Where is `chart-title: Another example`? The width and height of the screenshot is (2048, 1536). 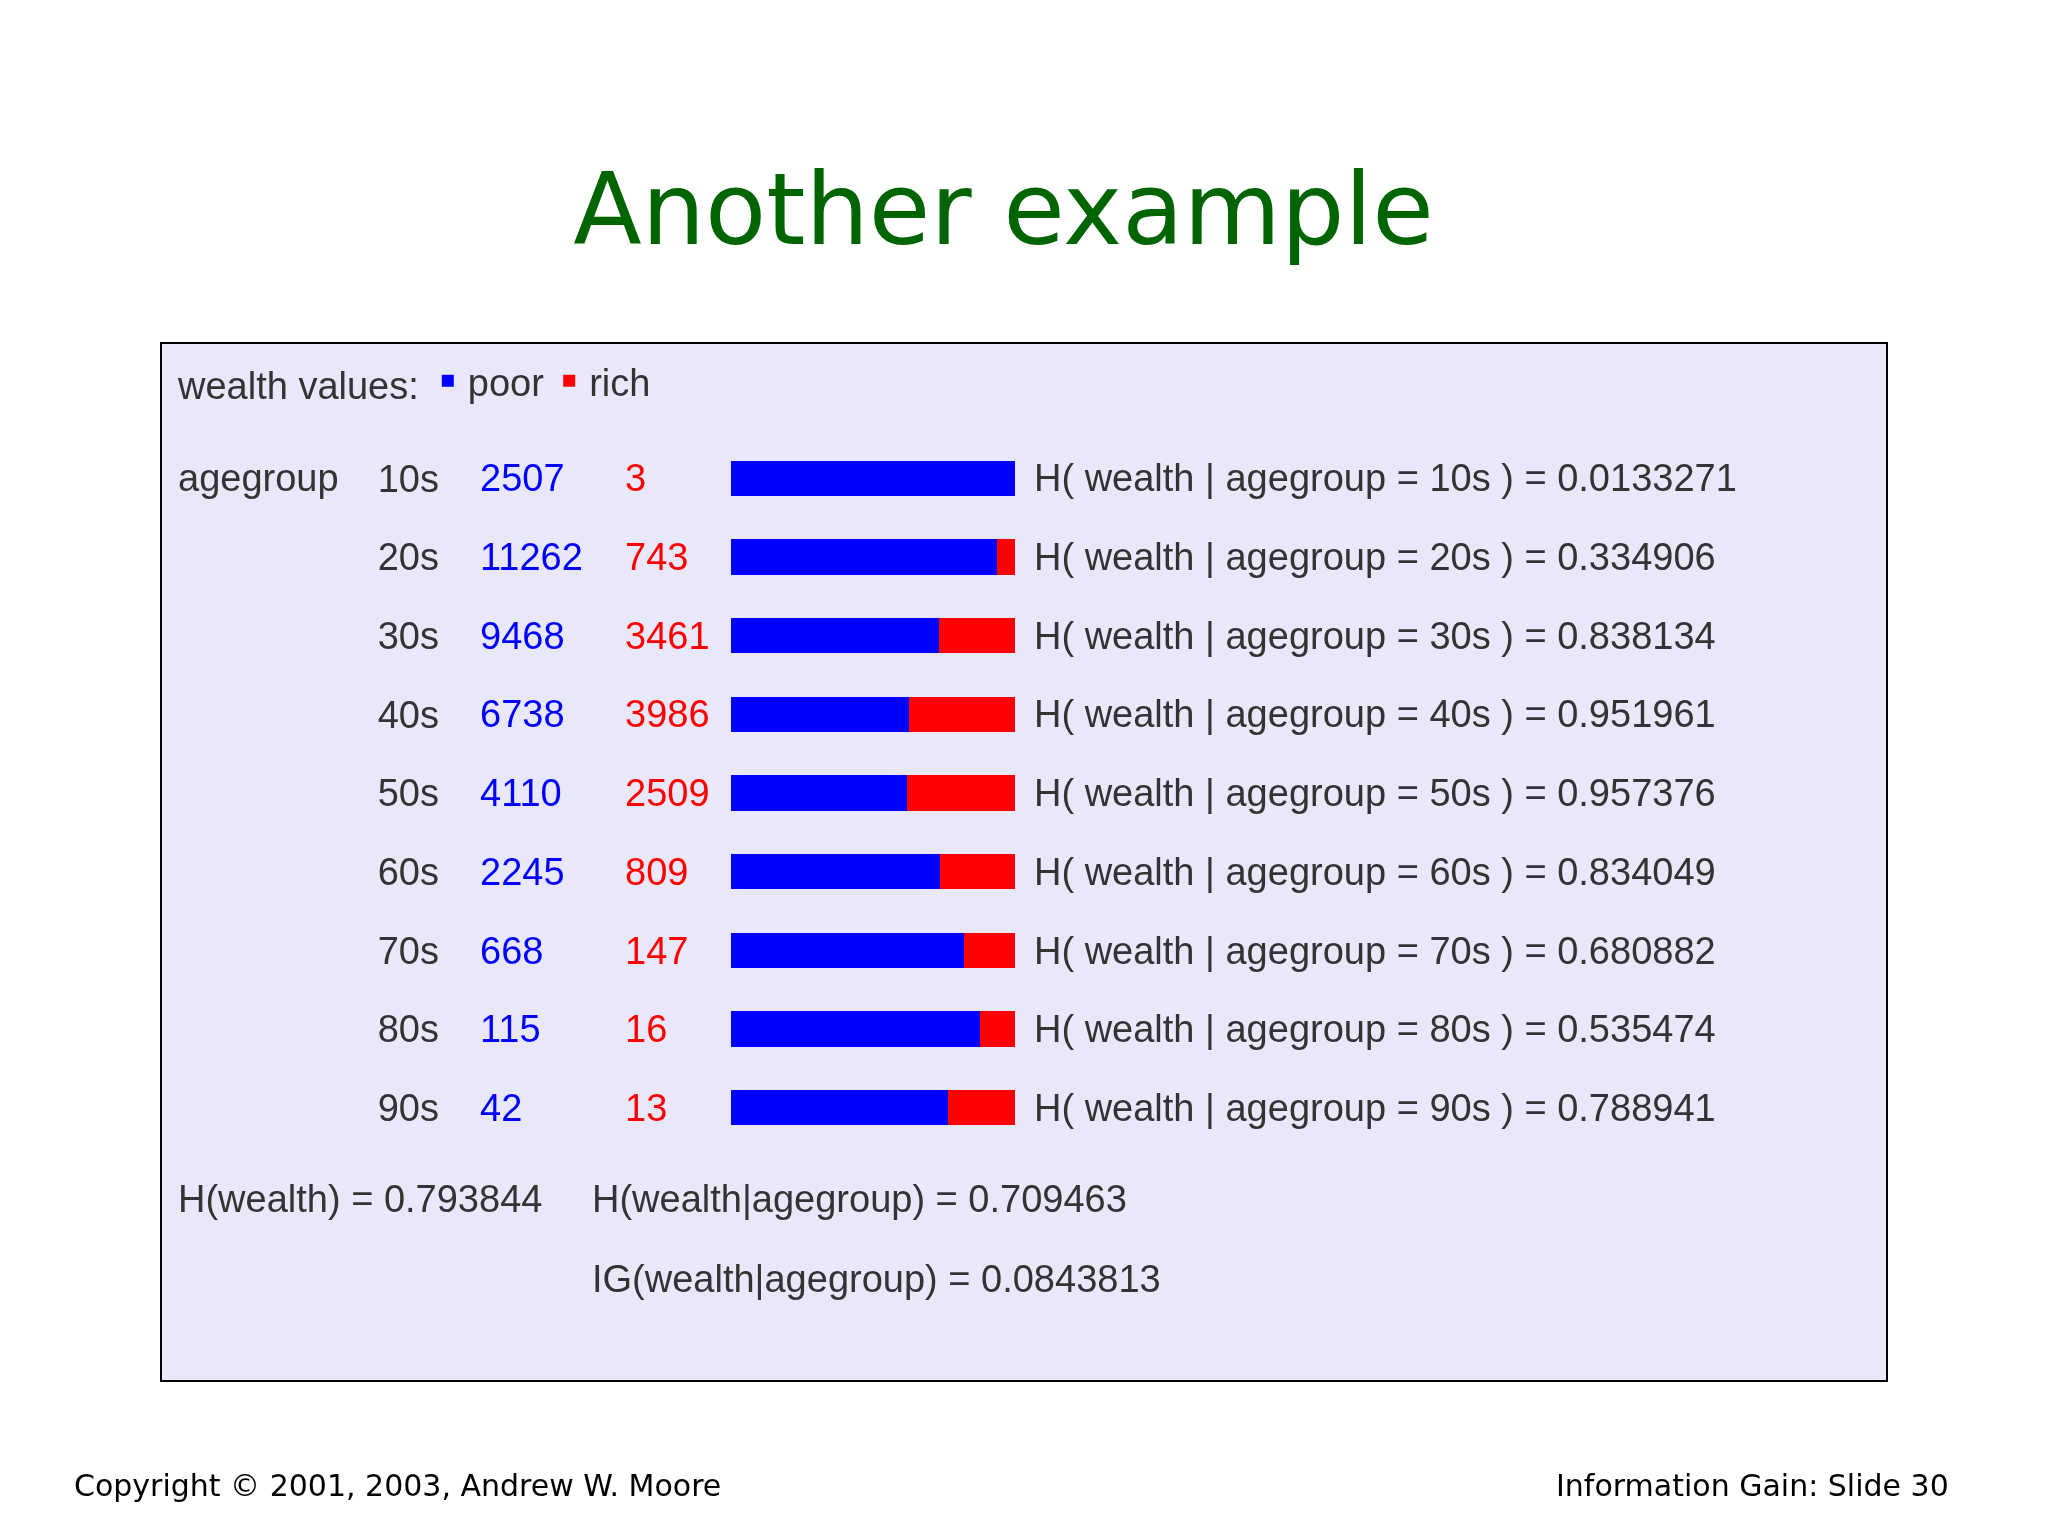
chart-title: Another example is located at coordinates (1003, 209).